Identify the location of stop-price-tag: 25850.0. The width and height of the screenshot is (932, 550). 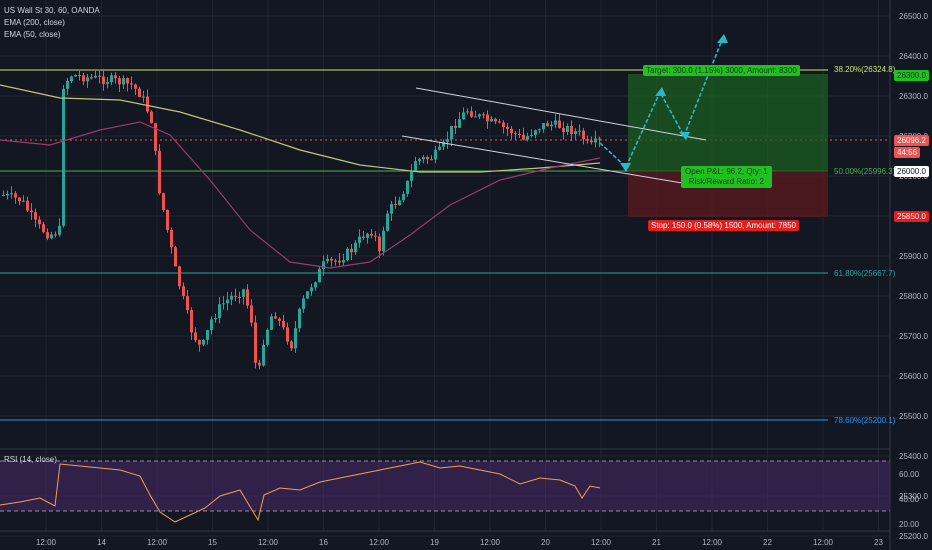
(911, 216).